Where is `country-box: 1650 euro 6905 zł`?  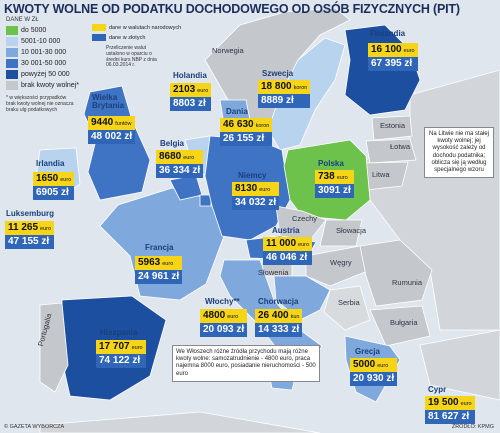
country-box: 1650 euro 6905 zł is located at coordinates (54, 186).